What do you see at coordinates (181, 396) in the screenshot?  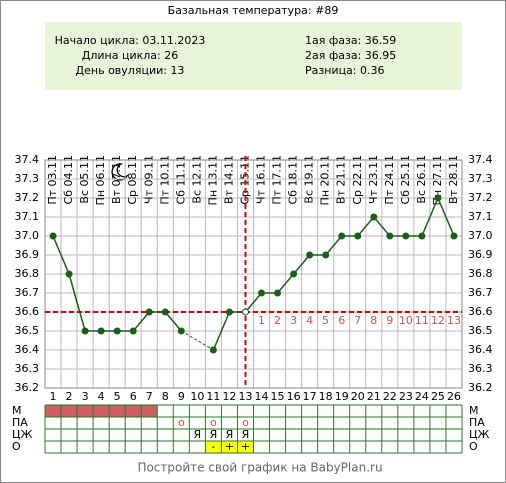 I see `x-tick-label: 9` at bounding box center [181, 396].